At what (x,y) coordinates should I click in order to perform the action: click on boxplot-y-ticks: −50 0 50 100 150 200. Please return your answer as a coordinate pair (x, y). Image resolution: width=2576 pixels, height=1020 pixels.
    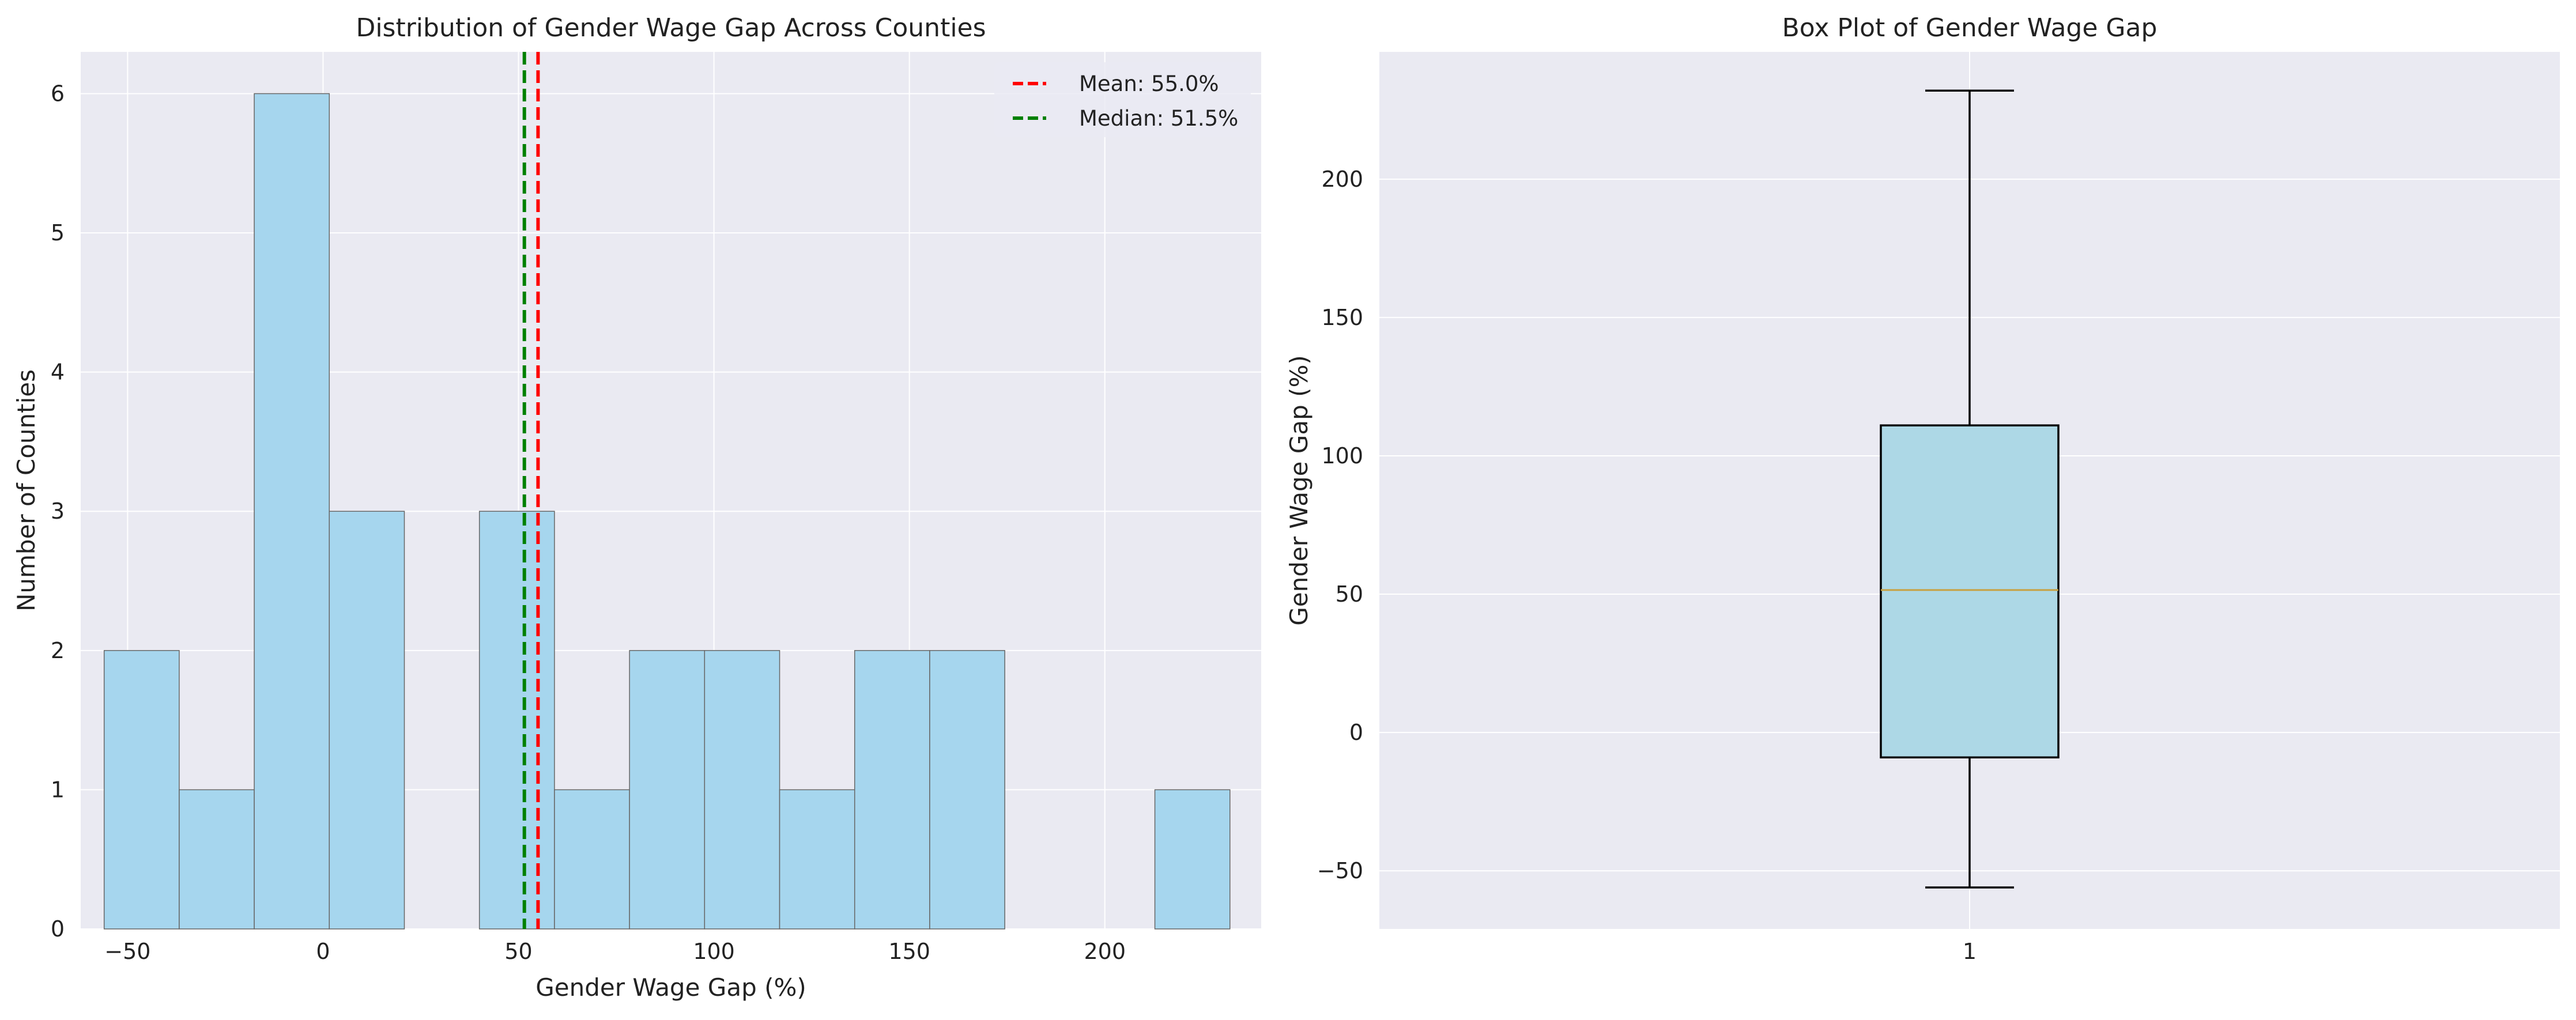
    Looking at the image, I should click on (1340, 525).